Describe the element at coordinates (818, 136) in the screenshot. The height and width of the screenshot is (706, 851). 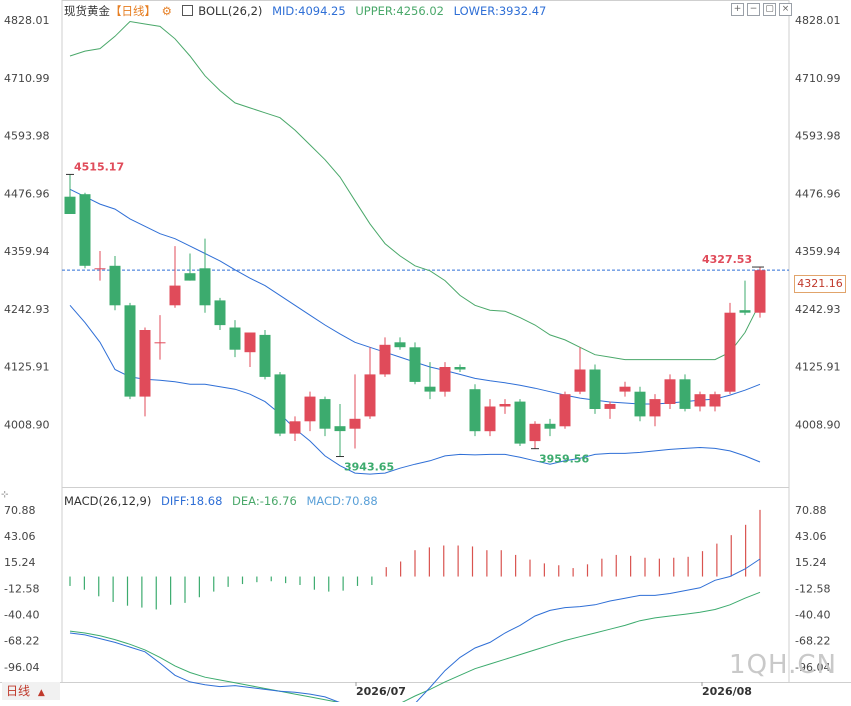
I see `price-tick-right: 4593.98` at that location.